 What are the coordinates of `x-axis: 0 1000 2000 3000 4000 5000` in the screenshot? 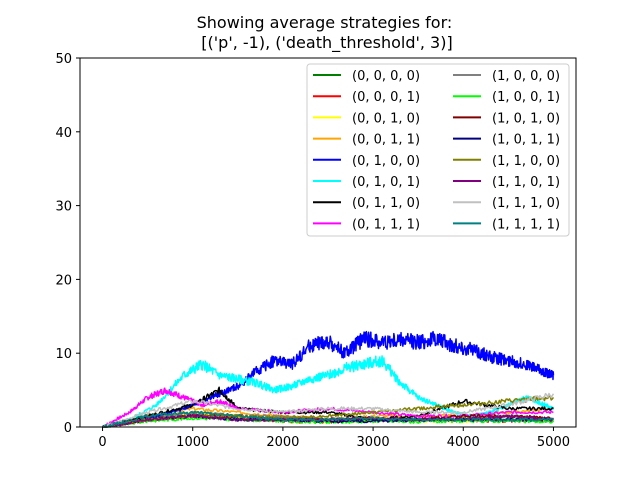 It's located at (334, 438).